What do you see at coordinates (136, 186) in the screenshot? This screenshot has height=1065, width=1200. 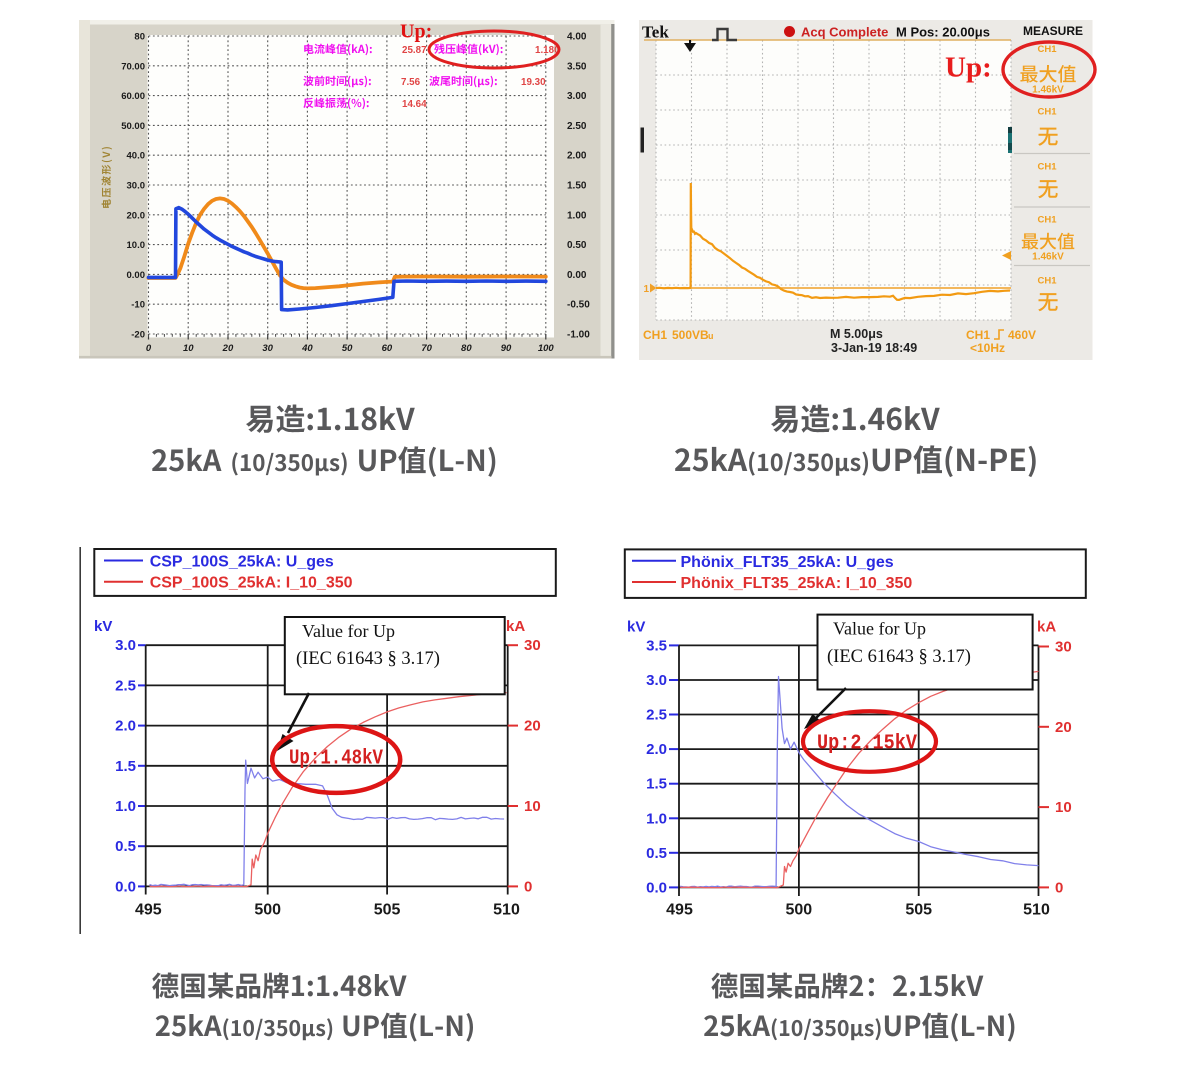 I see `svg-text: 30.0` at bounding box center [136, 186].